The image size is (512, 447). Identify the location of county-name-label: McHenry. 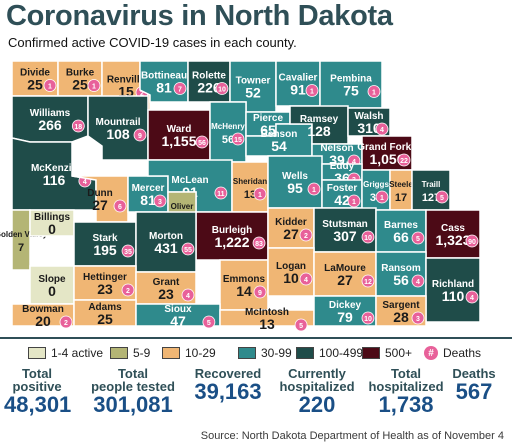
(228, 126).